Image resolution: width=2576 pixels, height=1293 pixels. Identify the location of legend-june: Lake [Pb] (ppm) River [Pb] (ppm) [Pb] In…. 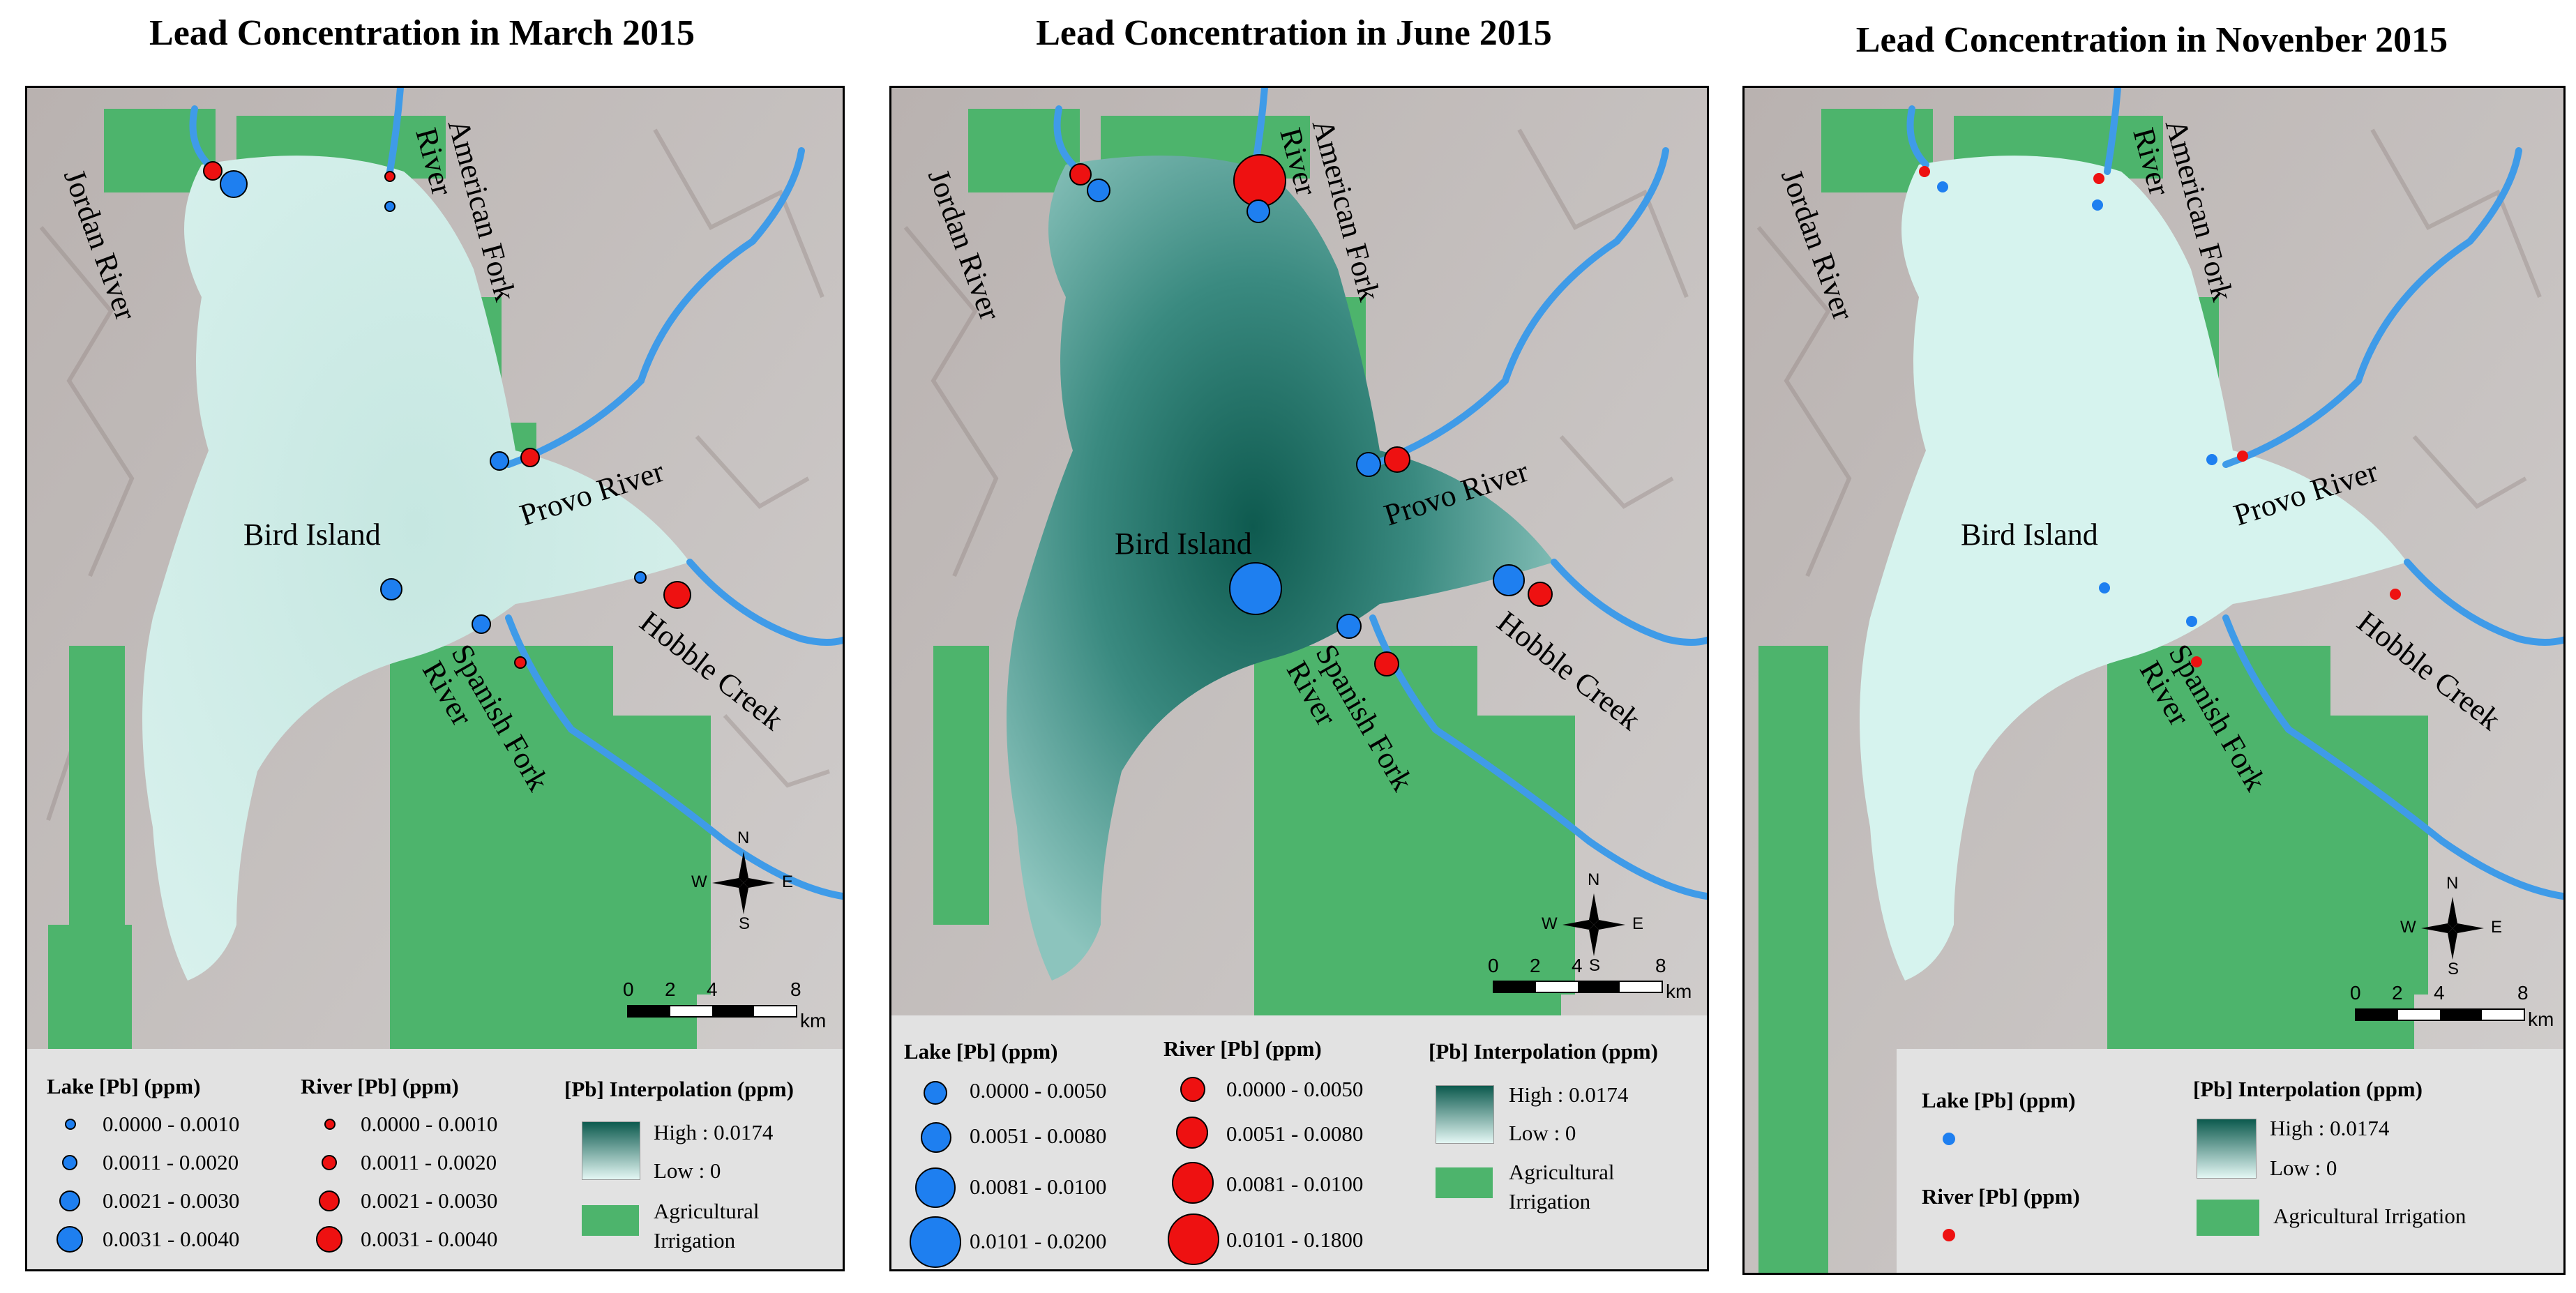
(1299, 1142).